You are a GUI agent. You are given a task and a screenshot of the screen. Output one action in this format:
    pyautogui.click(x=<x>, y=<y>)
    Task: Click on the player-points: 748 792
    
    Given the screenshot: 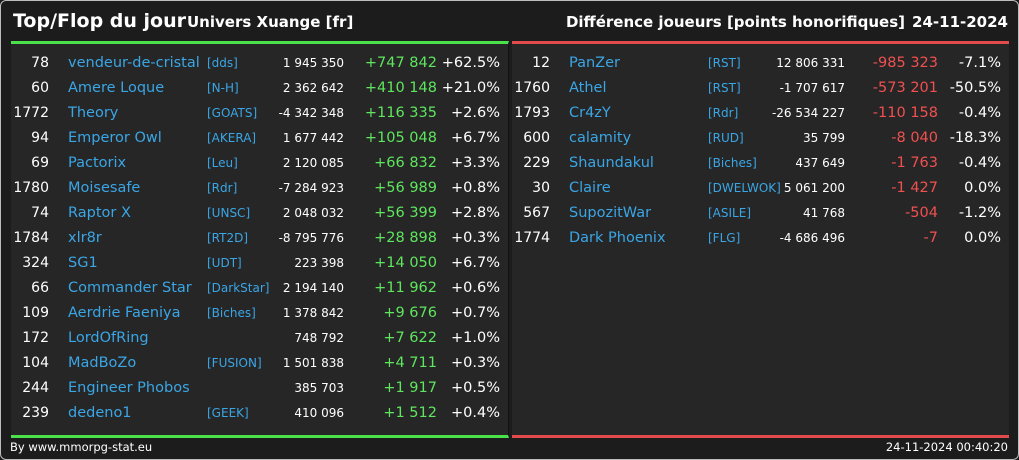 What is the action you would take?
    pyautogui.click(x=319, y=338)
    